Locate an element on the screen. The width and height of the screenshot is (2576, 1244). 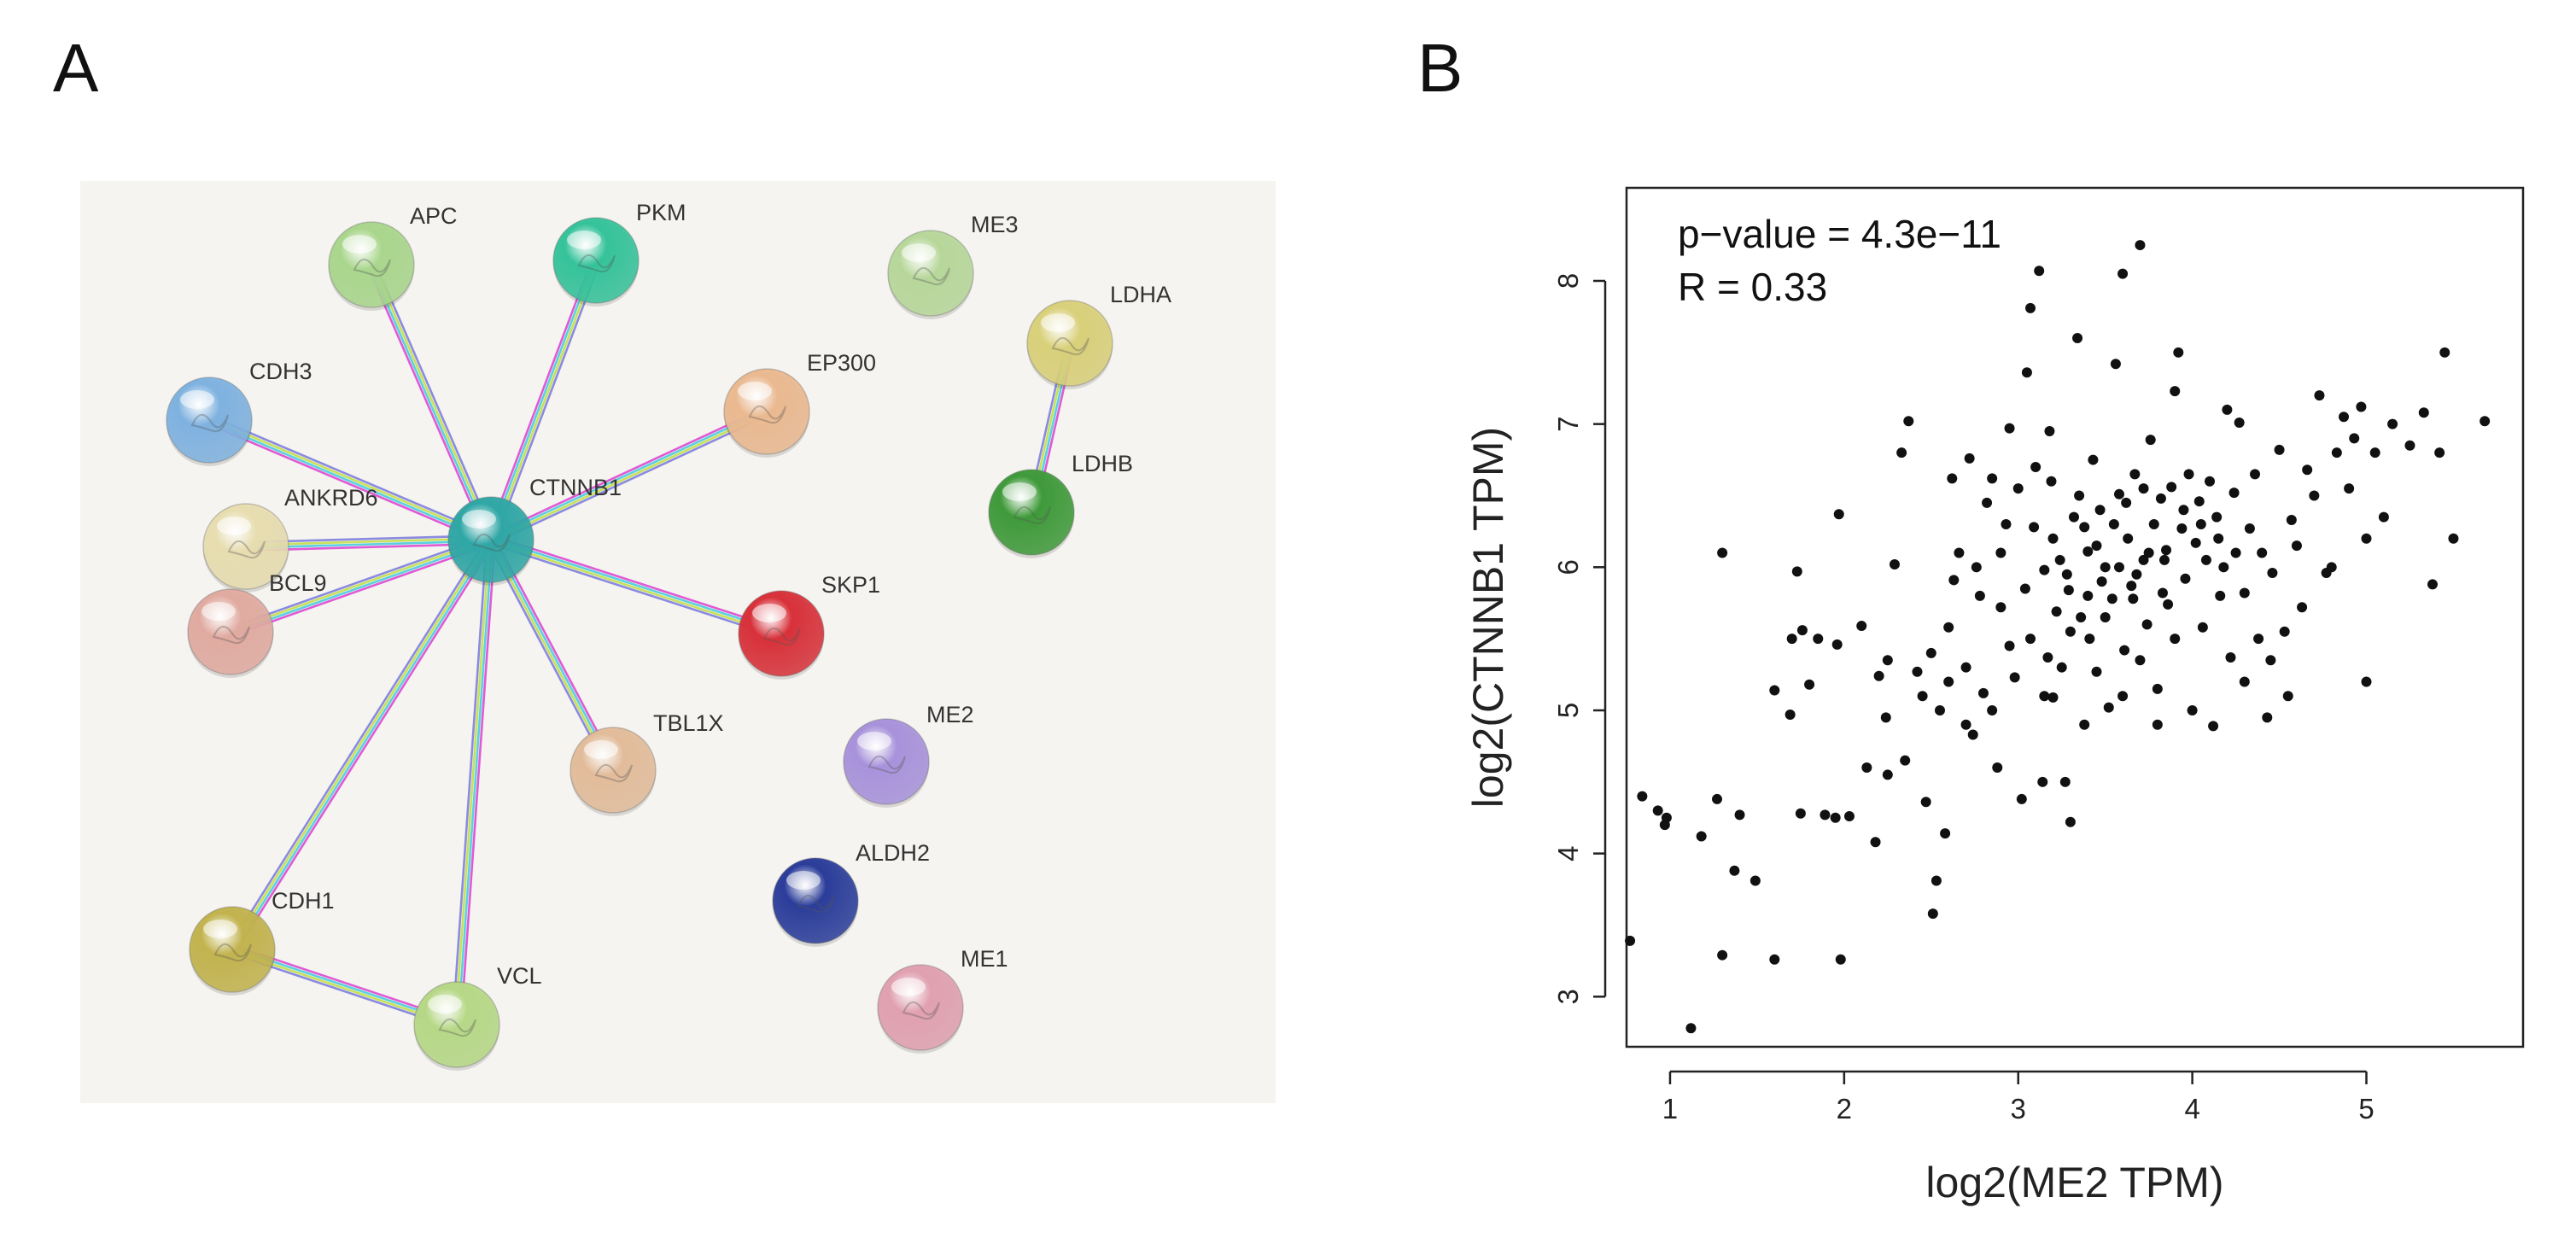
node-me1: ME1 is located at coordinates (942, 1000).